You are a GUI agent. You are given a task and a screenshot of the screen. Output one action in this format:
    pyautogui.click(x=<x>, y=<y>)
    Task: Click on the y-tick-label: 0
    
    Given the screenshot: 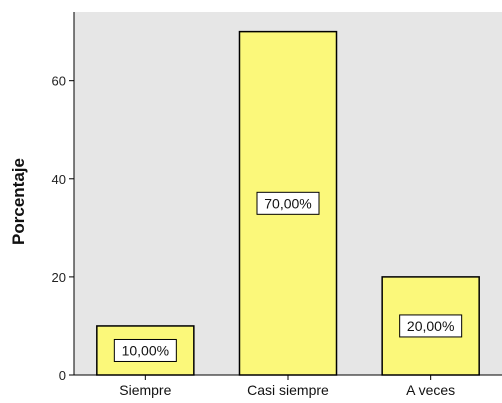 What is the action you would take?
    pyautogui.click(x=62, y=375)
    